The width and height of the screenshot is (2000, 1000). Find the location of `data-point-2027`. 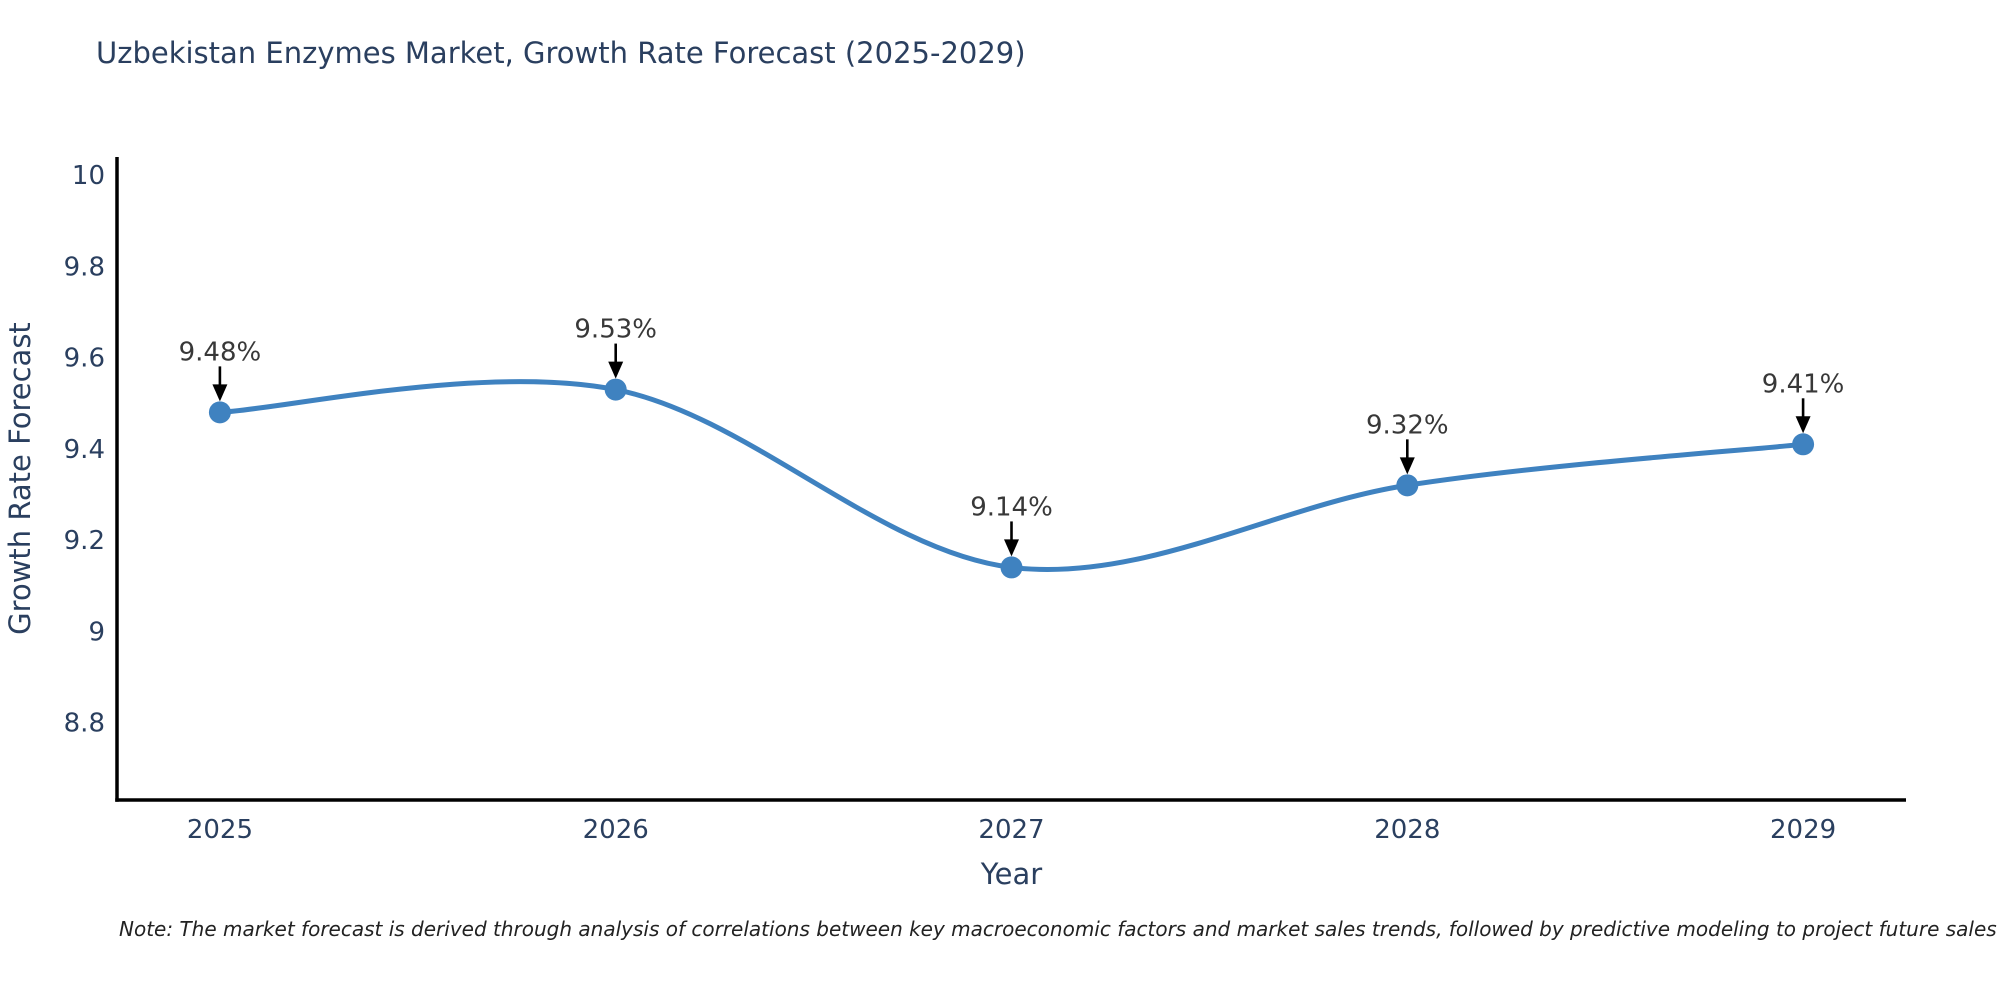

data-point-2027 is located at coordinates (1011, 567).